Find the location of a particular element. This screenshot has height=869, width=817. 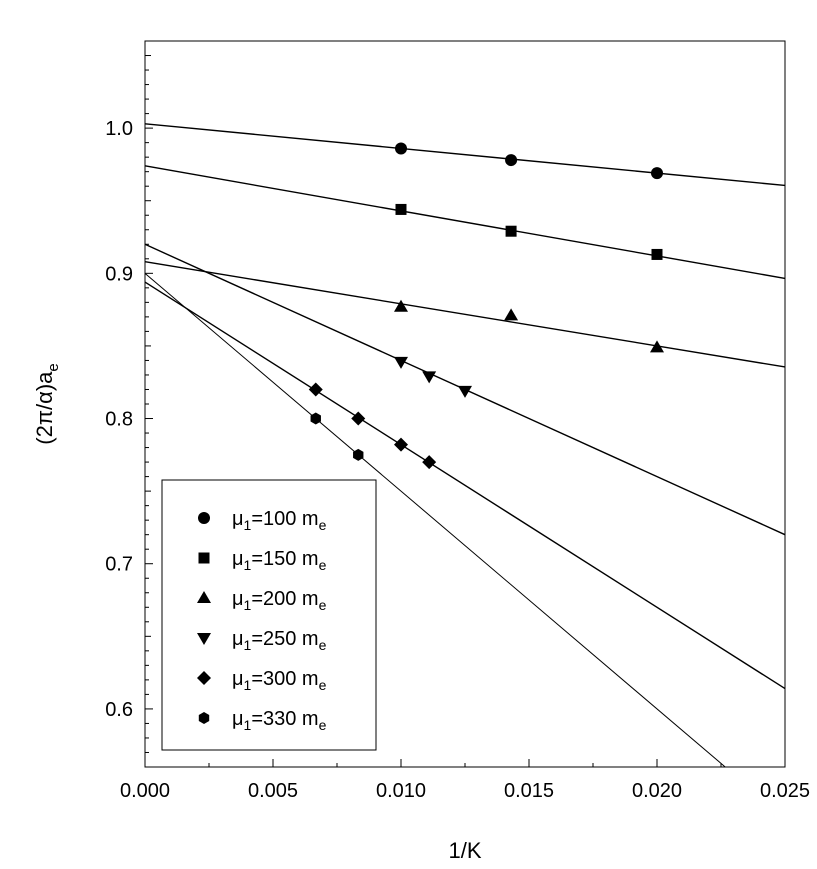

legend-label: μ1=250 me is located at coordinates (279, 640).